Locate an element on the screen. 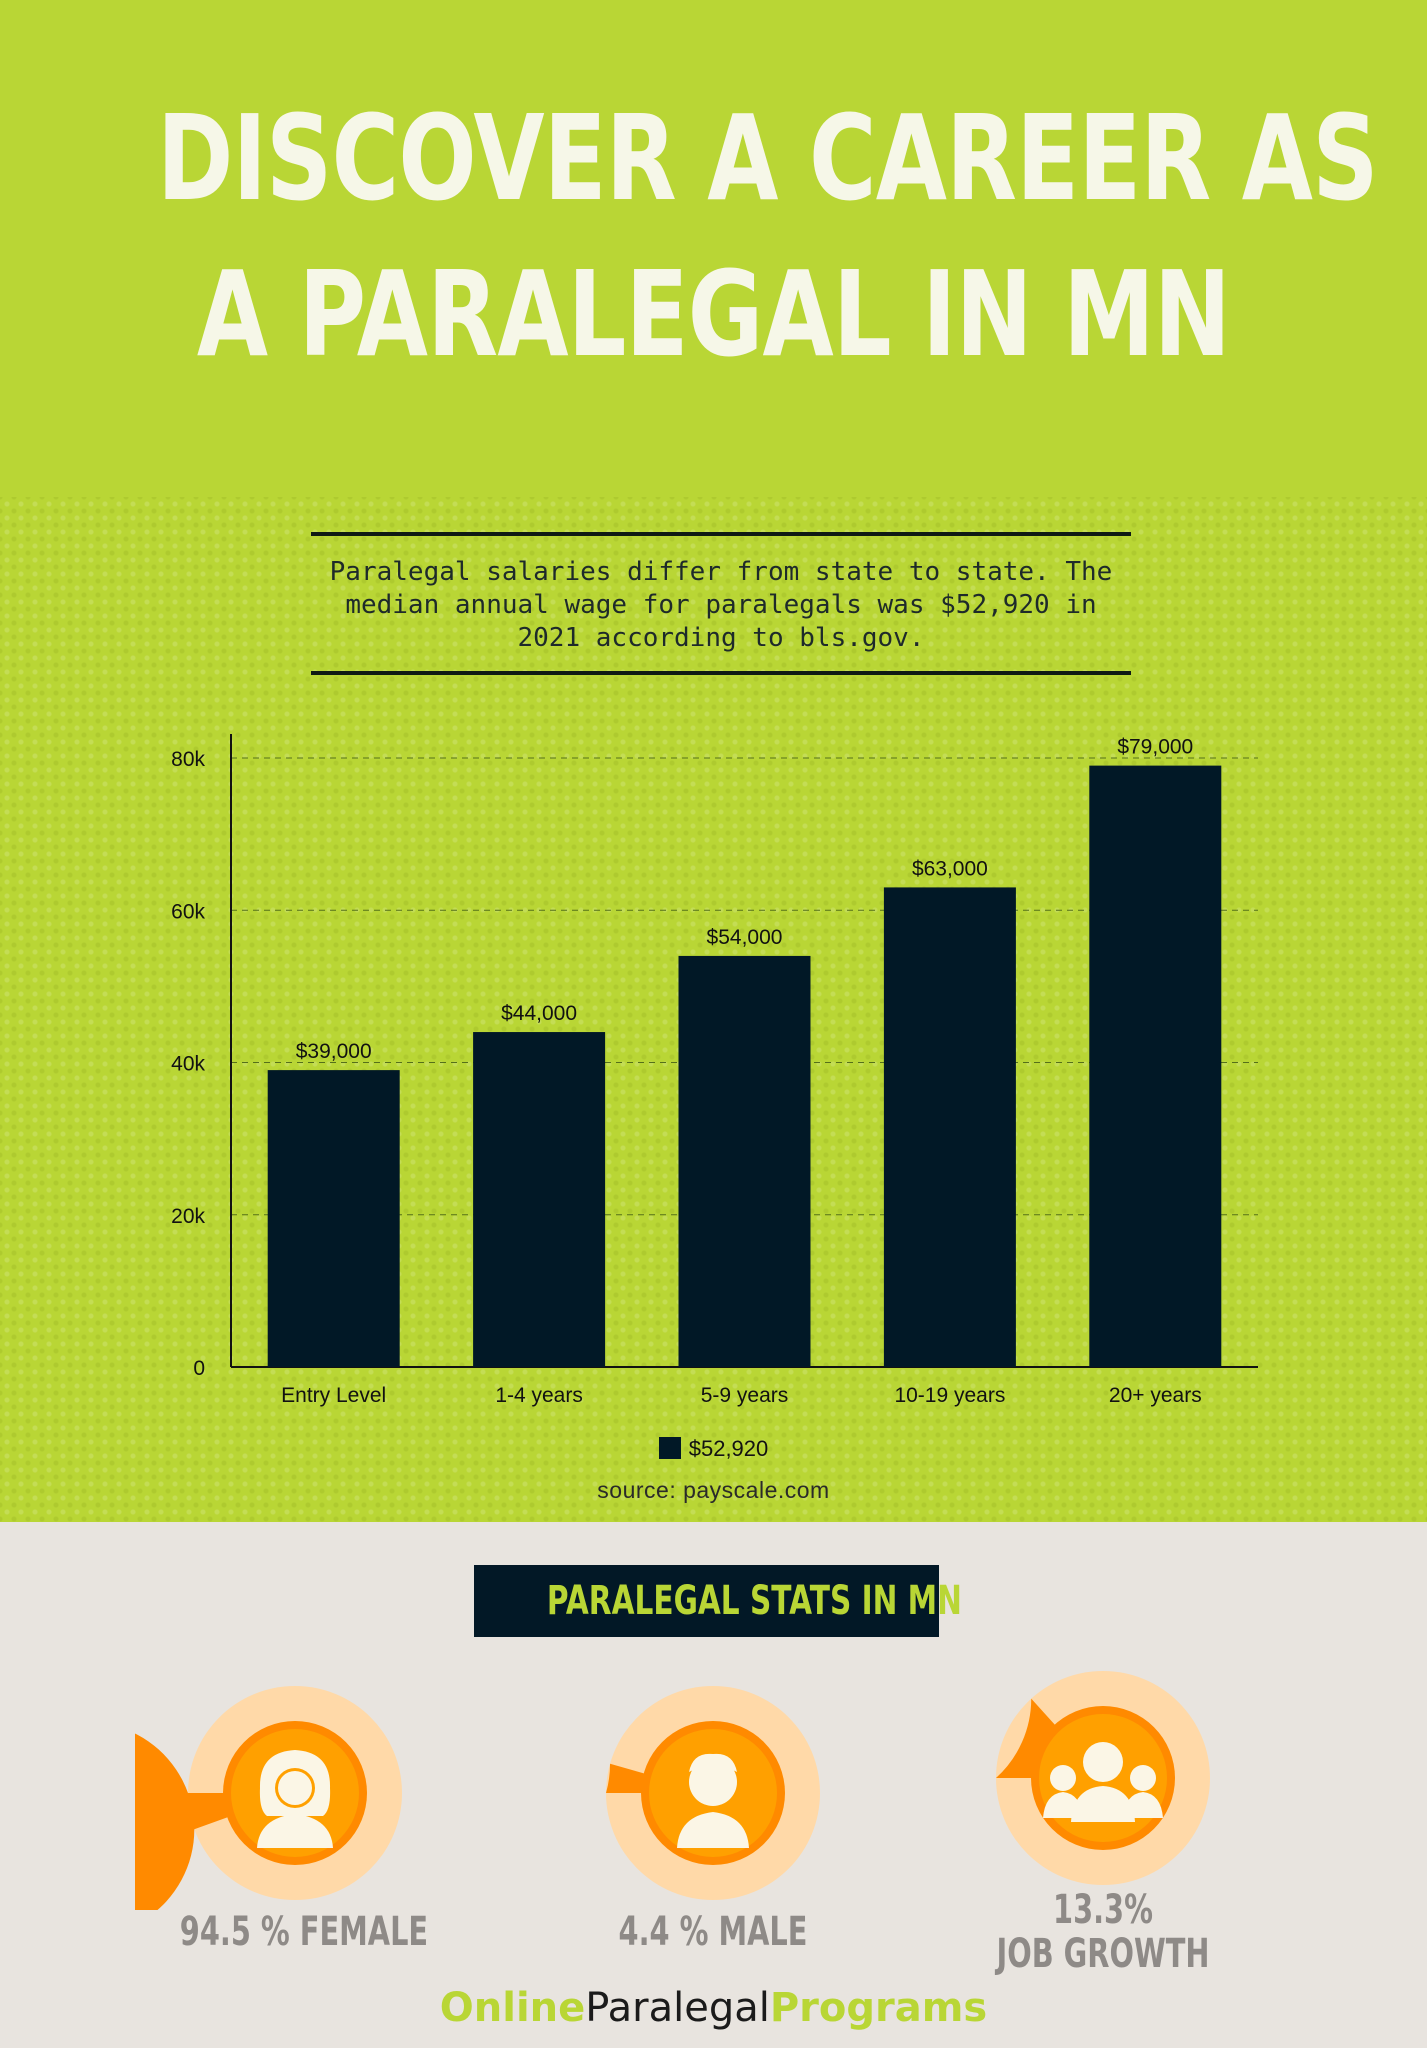 The height and width of the screenshot is (2048, 1427). stat-job-growth-label: 13.3% JOB GROWTH is located at coordinates (1103, 1932).